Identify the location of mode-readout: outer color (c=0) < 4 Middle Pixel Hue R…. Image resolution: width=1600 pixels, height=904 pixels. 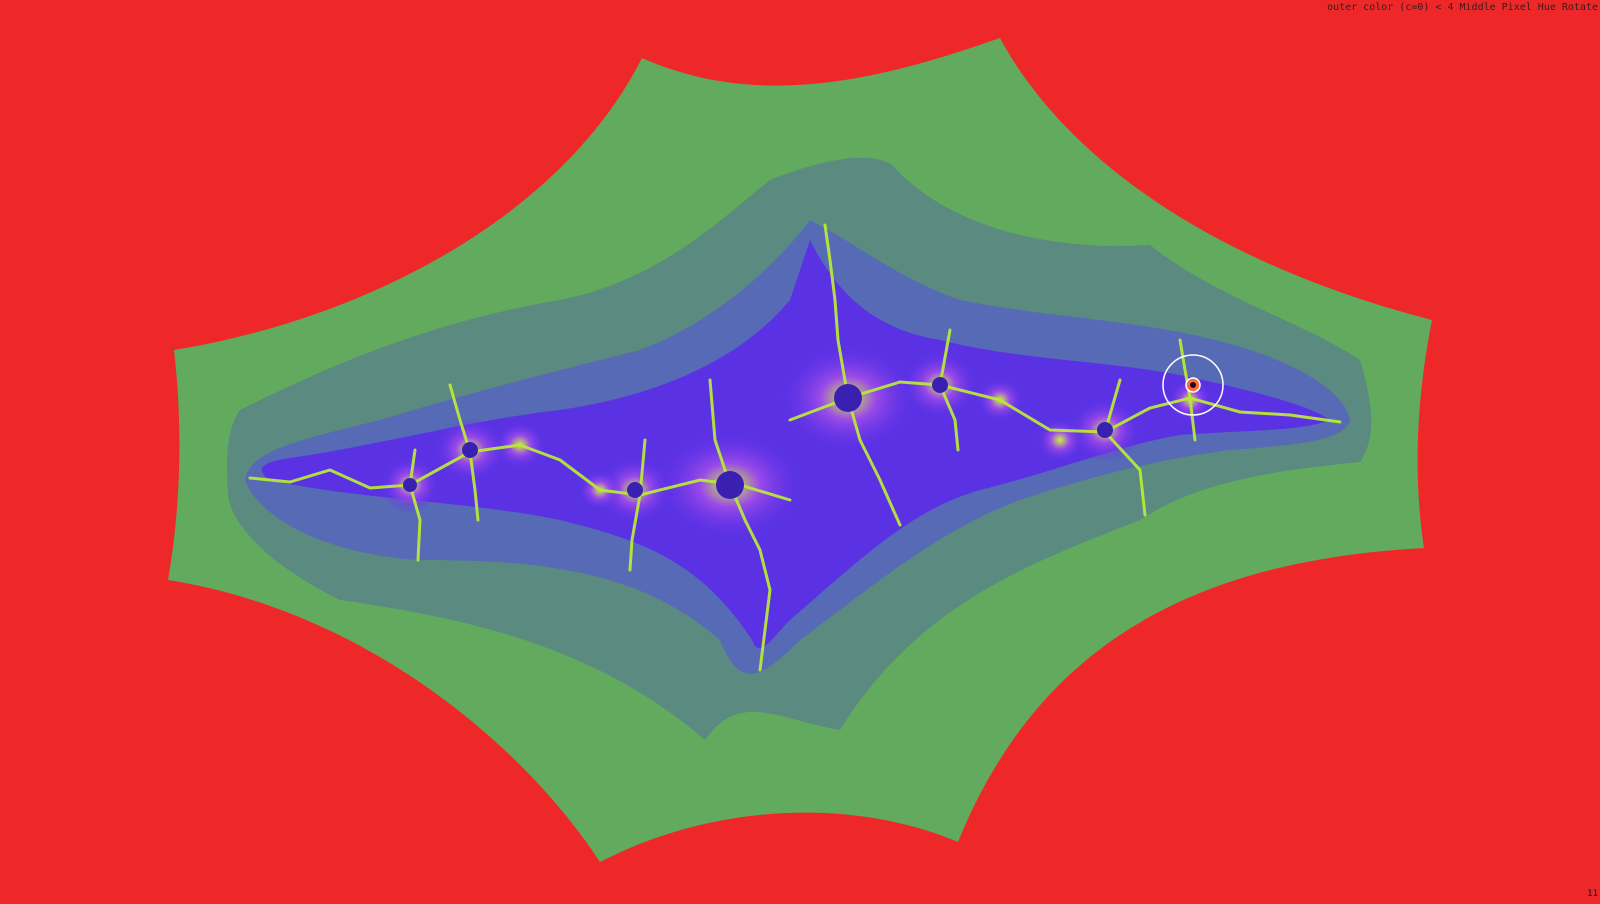
(1462, 7).